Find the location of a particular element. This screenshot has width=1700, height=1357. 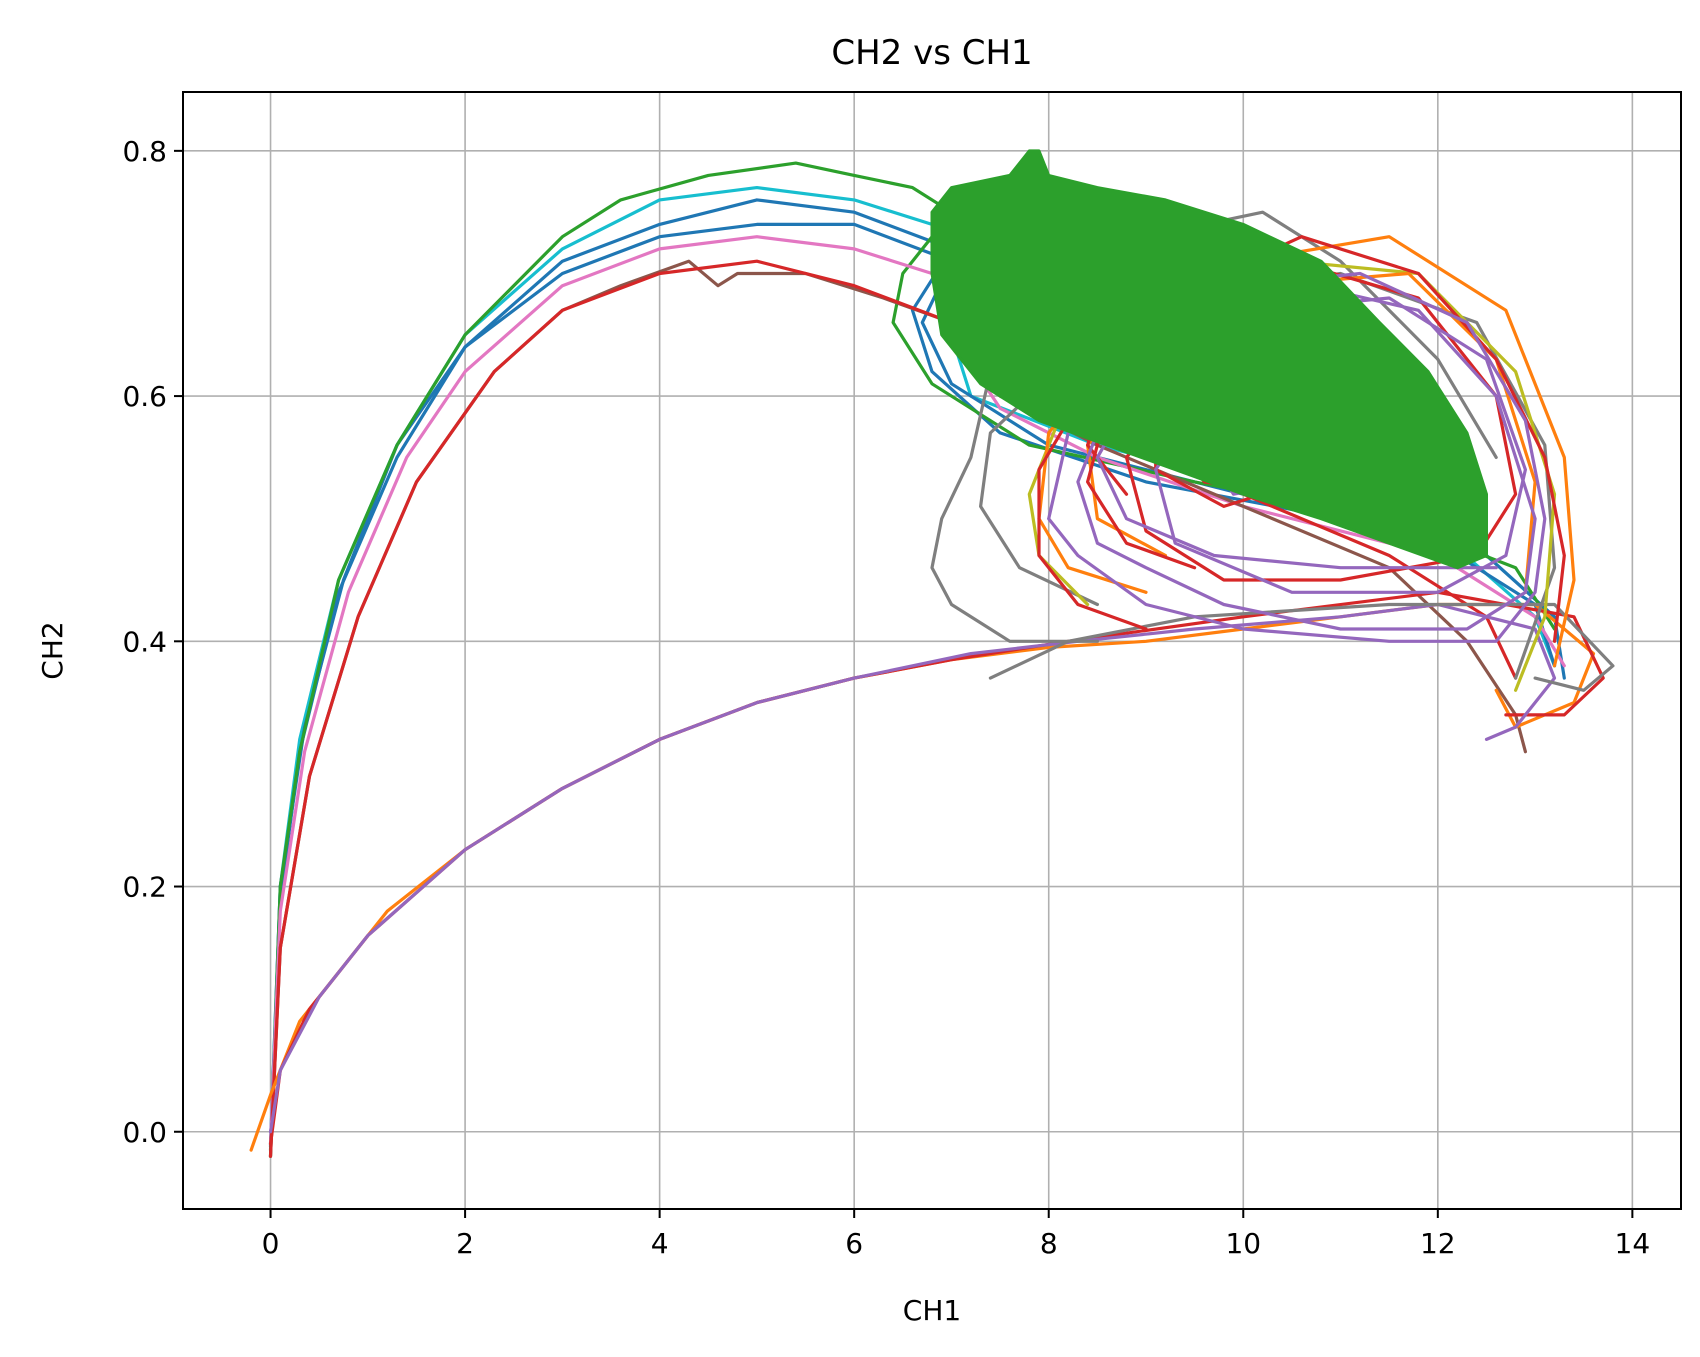

x-tick-label: 2 is located at coordinates (465, 1243).